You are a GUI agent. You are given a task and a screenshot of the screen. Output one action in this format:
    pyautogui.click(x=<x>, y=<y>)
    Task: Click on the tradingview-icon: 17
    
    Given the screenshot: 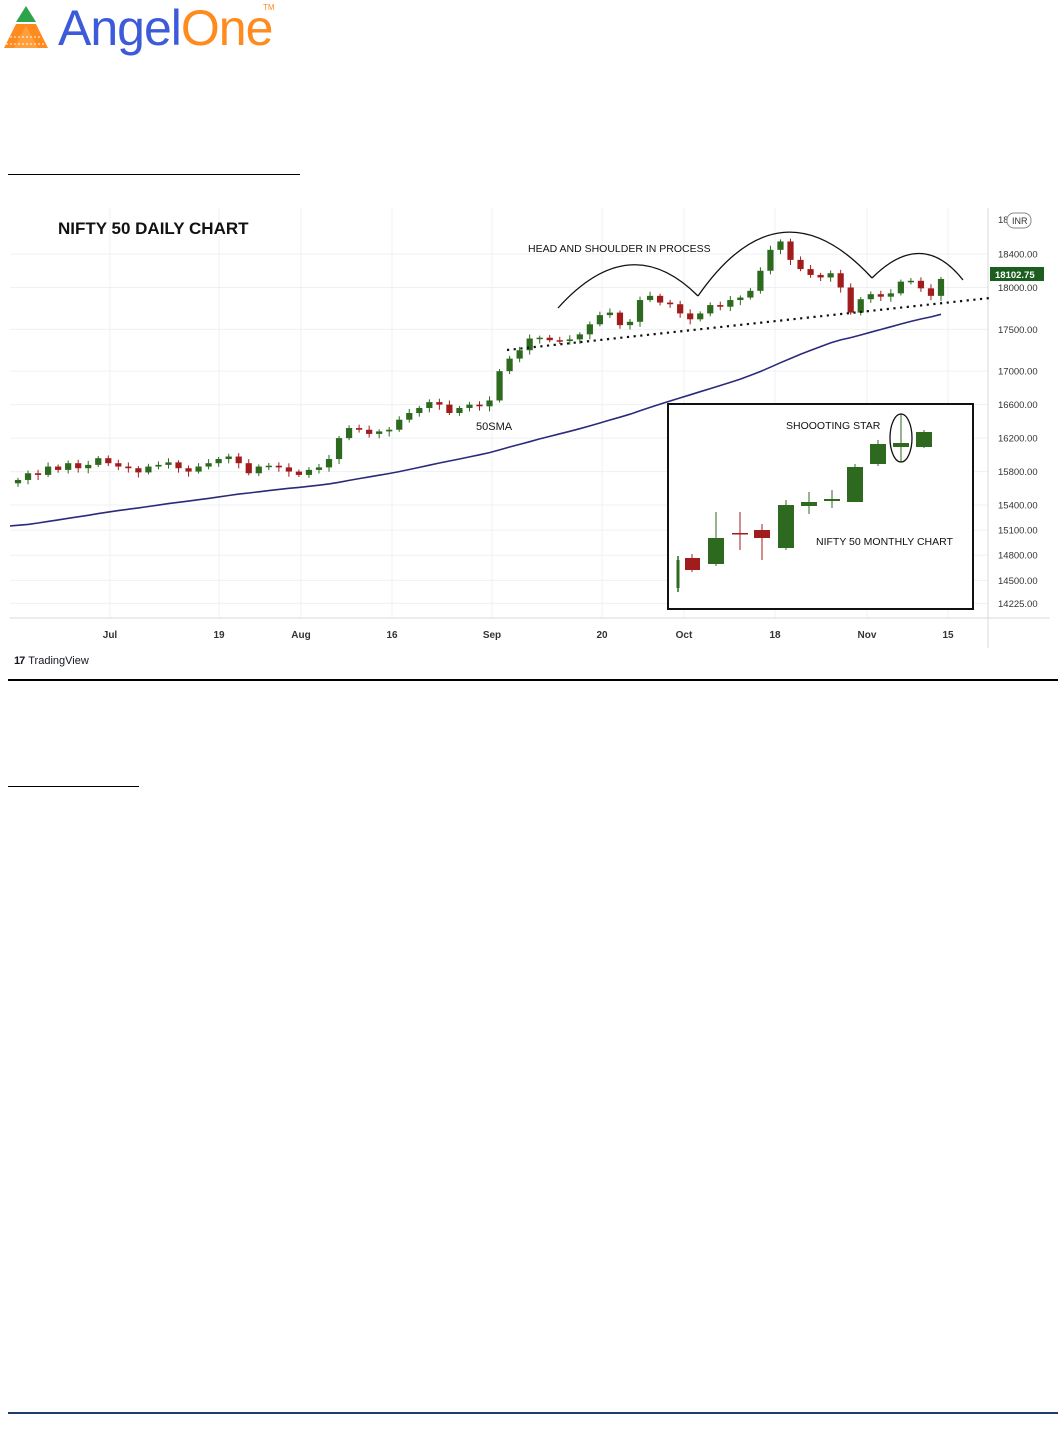 What is the action you would take?
    pyautogui.click(x=19, y=661)
    